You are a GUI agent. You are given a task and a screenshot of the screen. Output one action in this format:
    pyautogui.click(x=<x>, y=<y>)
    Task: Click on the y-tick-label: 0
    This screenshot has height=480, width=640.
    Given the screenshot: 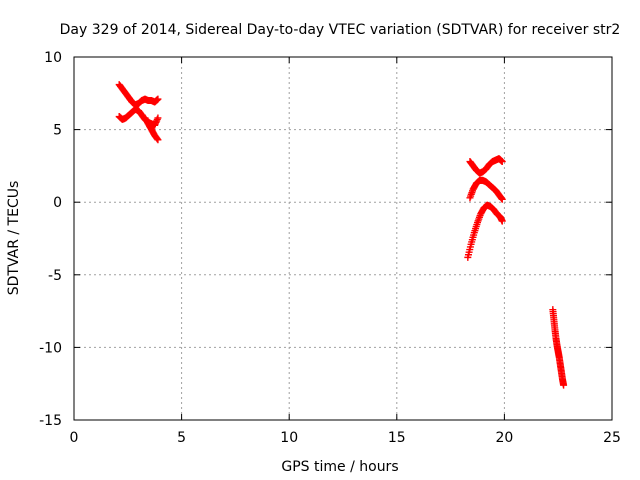 What is the action you would take?
    pyautogui.click(x=57, y=203)
    